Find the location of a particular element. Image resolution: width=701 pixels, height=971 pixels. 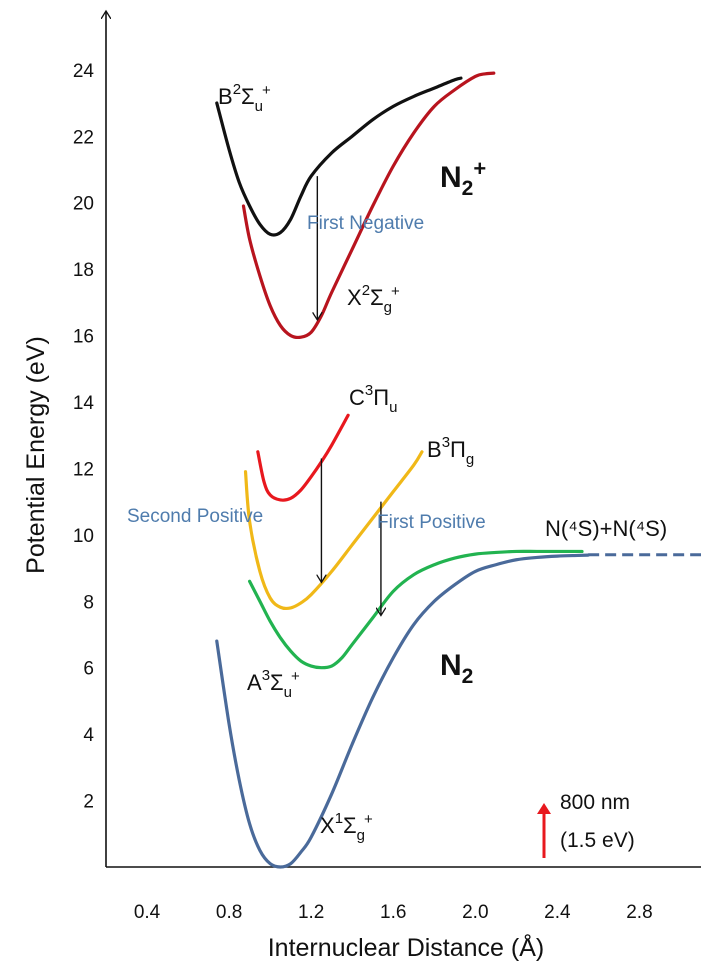

x-tick-label: 2.0 is located at coordinates (475, 912).